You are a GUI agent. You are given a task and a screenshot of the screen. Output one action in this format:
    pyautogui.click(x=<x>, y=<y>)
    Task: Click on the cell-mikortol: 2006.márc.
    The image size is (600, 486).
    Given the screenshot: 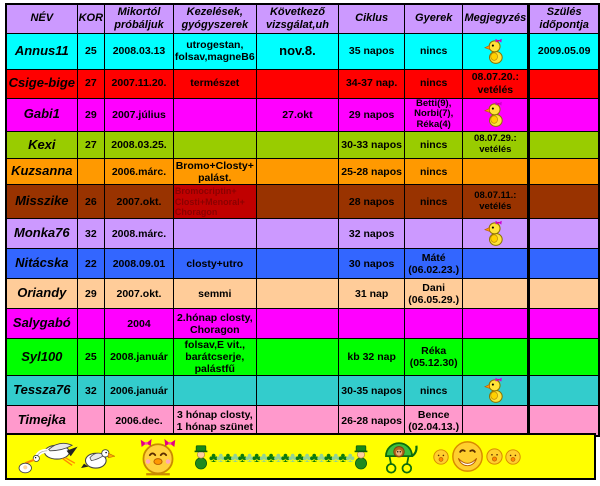 What is the action you would take?
    pyautogui.click(x=139, y=172)
    